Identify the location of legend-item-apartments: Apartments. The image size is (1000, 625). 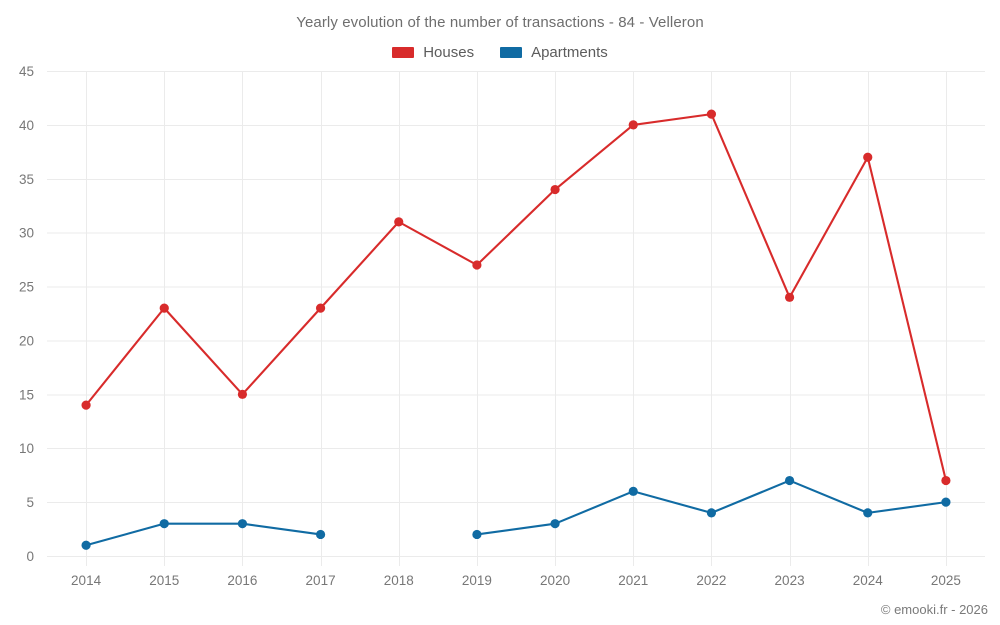
(554, 52).